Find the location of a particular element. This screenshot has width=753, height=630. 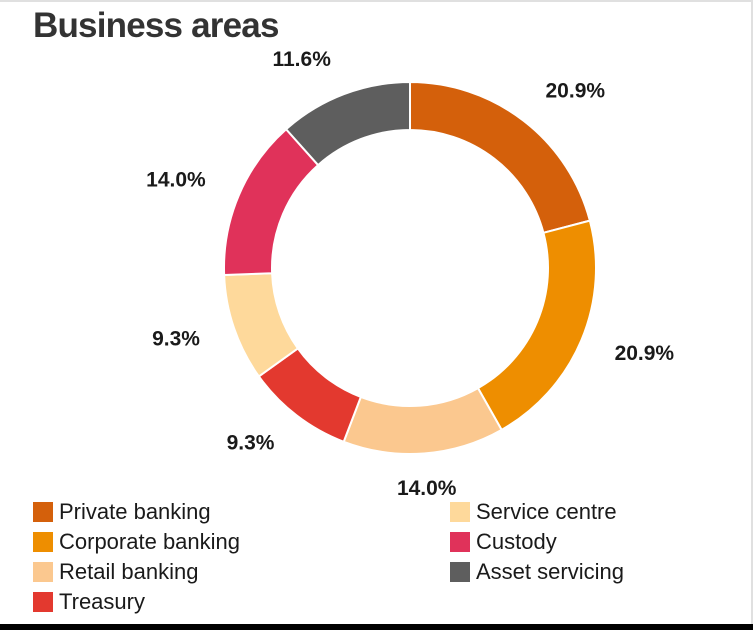

legend-label: Retail banking is located at coordinates (129, 571).